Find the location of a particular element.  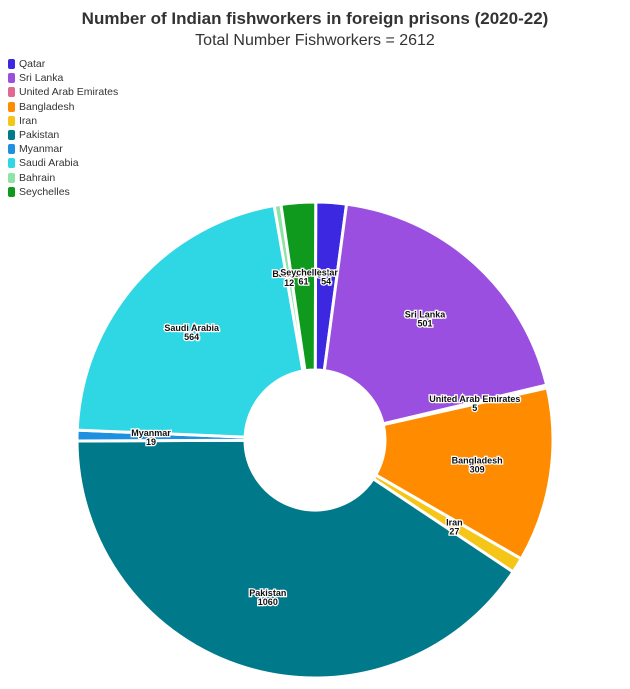

chart-subtitle: Total Number Fishworkers = 2612 is located at coordinates (315, 40).